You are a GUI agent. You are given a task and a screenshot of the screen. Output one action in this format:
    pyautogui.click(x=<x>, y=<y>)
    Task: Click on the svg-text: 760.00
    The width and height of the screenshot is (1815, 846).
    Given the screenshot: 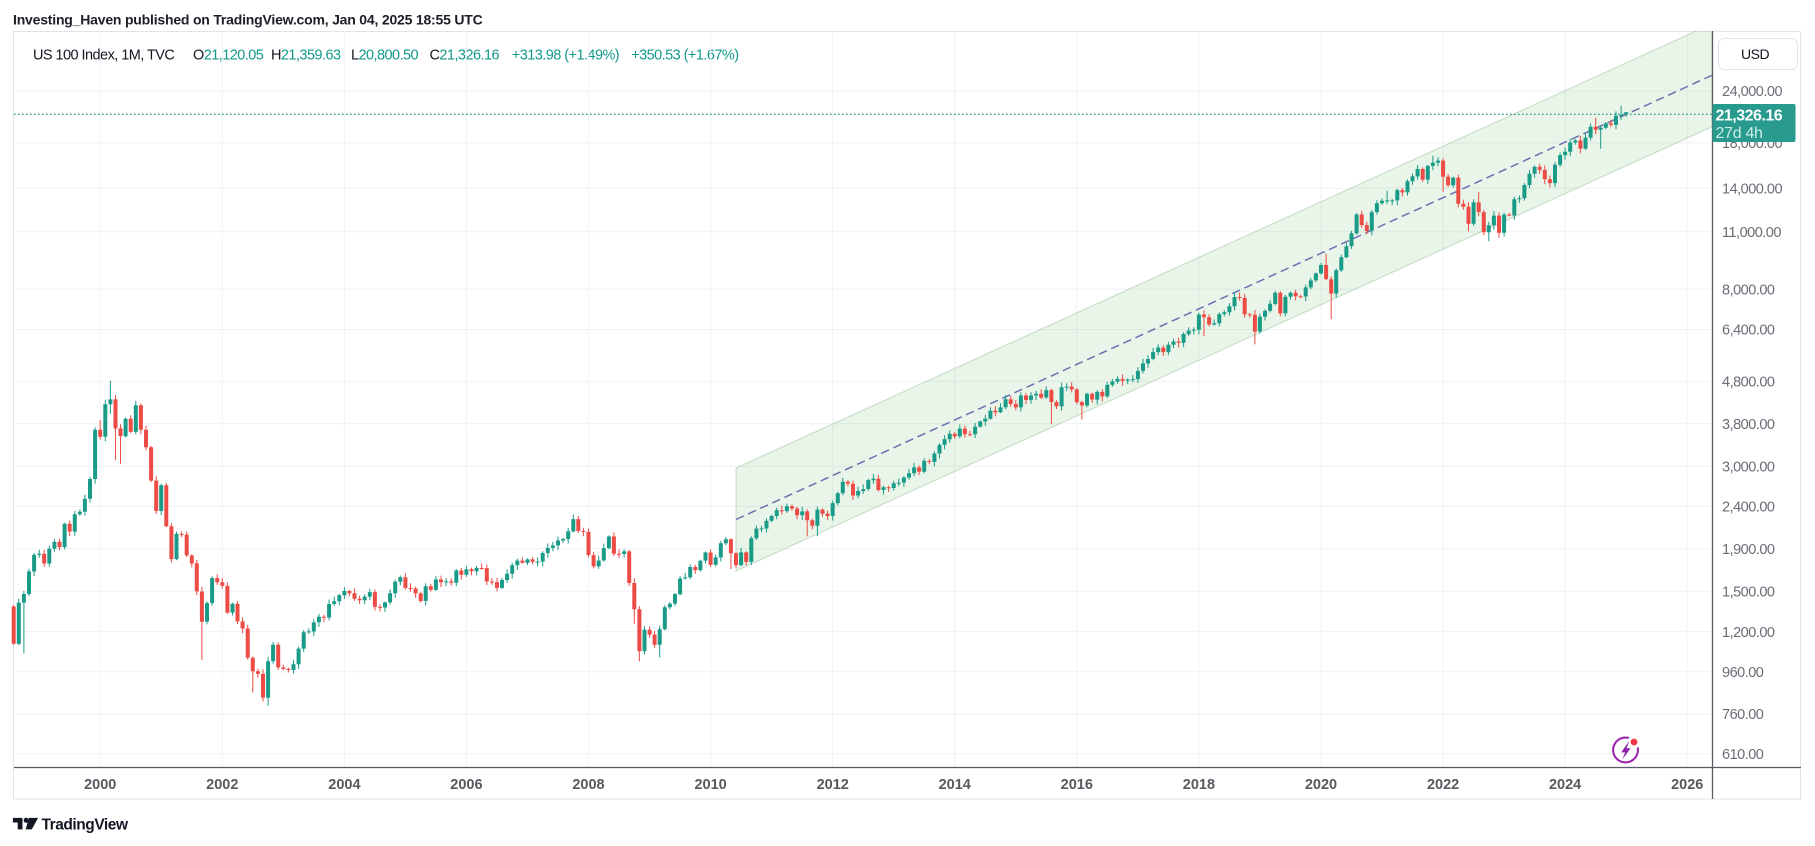 What is the action you would take?
    pyautogui.click(x=1743, y=715)
    